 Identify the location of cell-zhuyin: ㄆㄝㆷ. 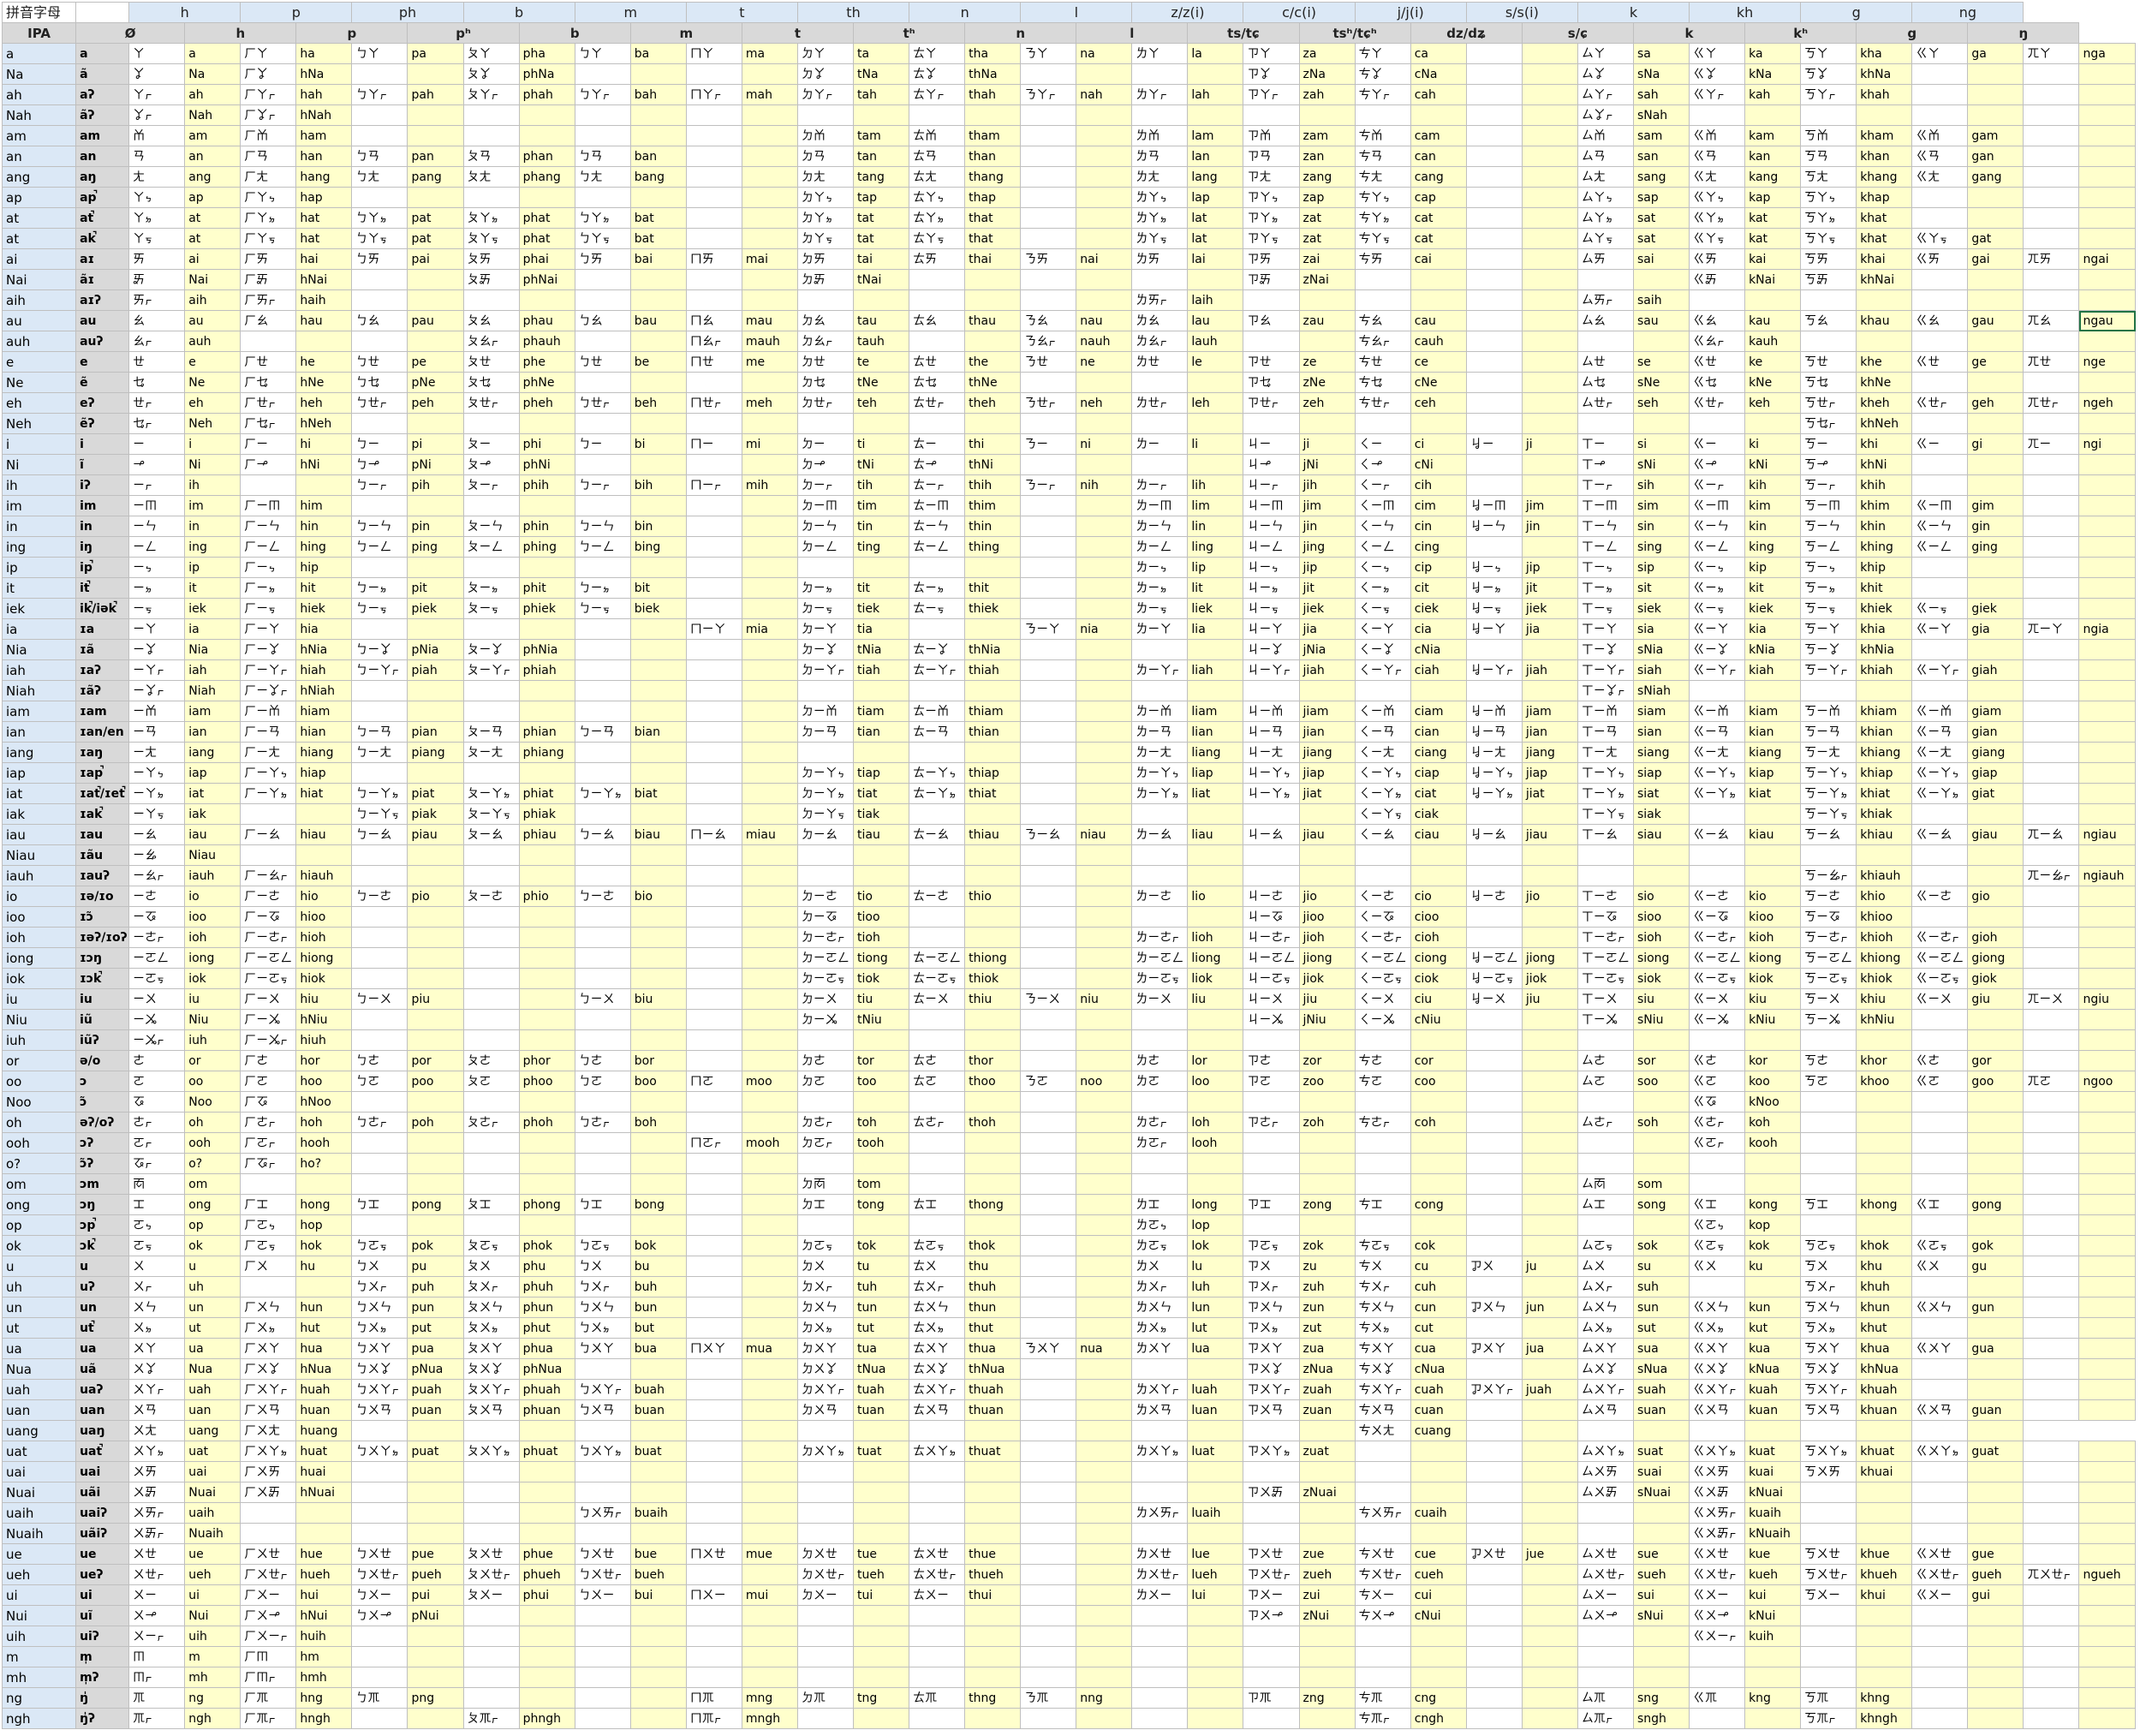
(491, 403).